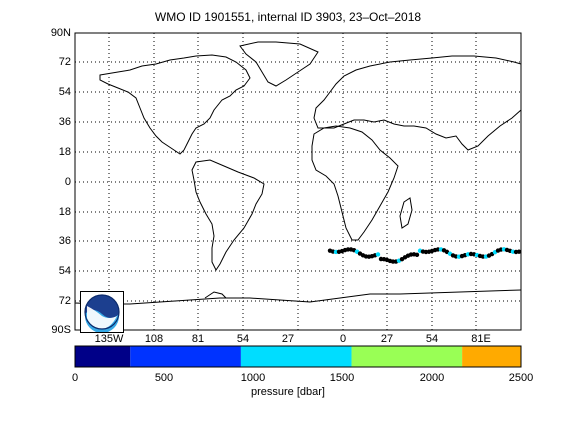  I want to click on colorbar-tick-0: 0, so click(75, 378).